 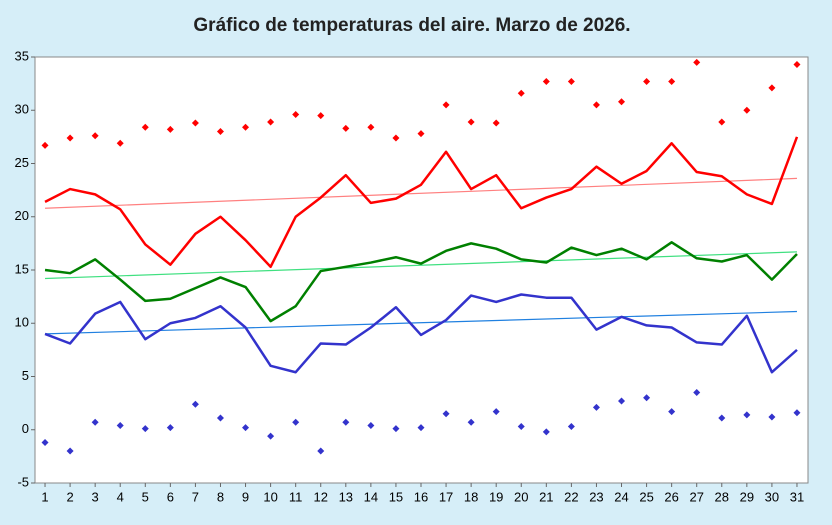 I want to click on x-tick-label: 7, so click(x=195, y=496).